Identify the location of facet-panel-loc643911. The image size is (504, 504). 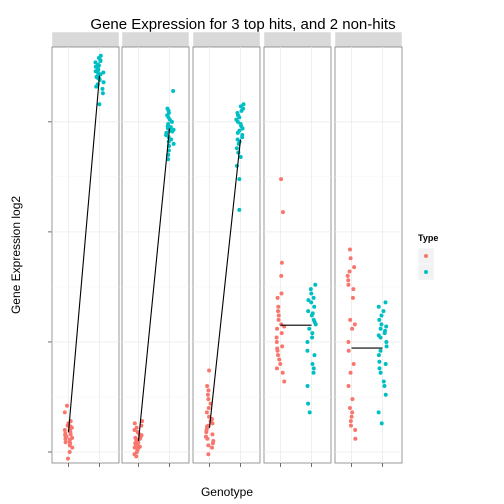
(368, 249).